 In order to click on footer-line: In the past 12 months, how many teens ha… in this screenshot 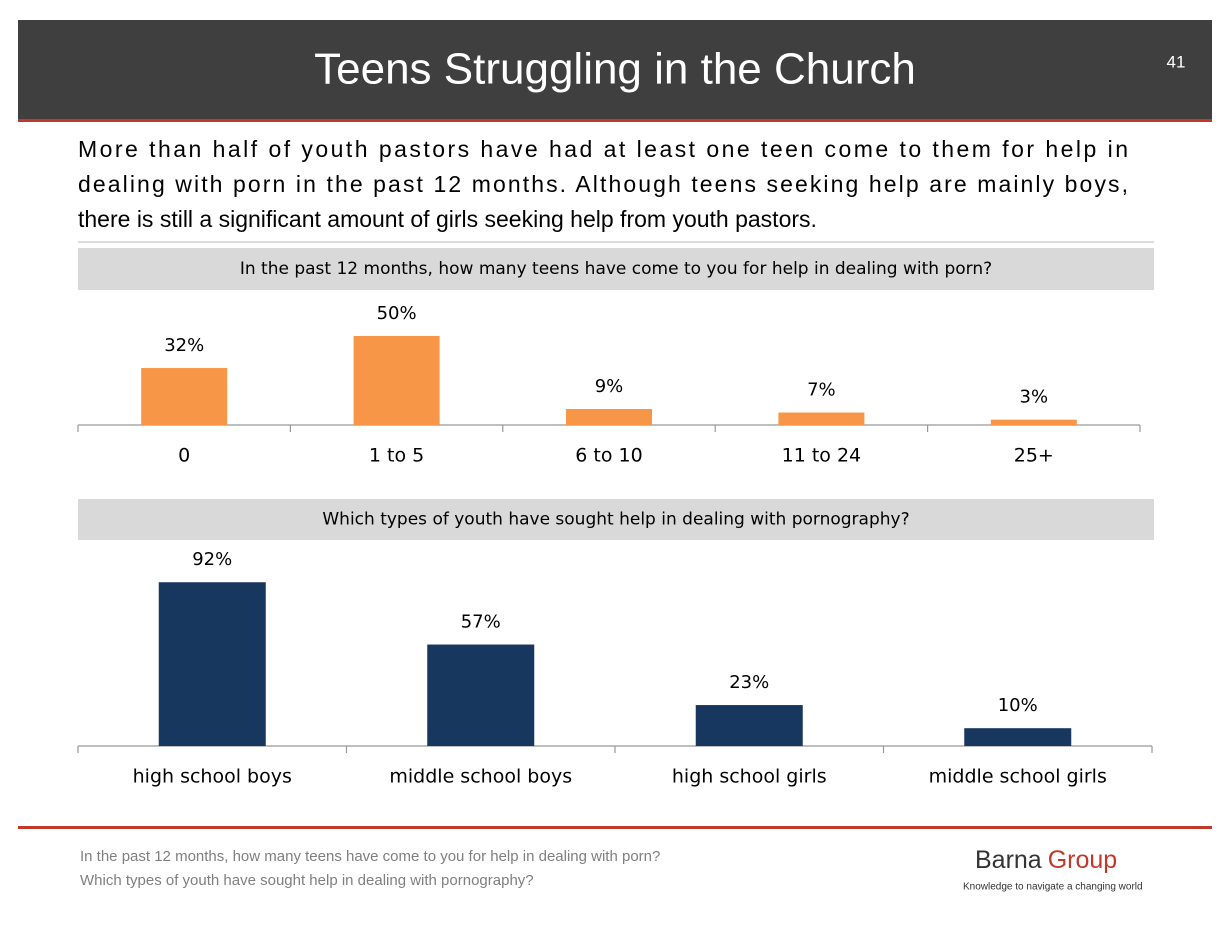, I will do `click(370, 856)`.